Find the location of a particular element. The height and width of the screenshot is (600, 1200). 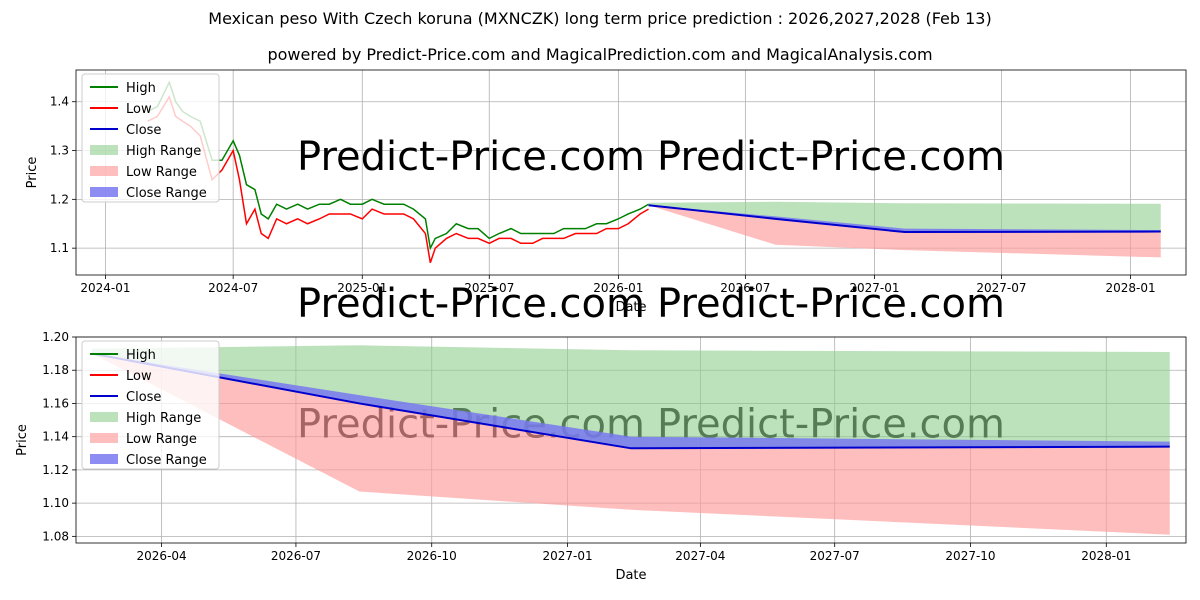

y-tick-label: 1.10 is located at coordinates (55, 503).